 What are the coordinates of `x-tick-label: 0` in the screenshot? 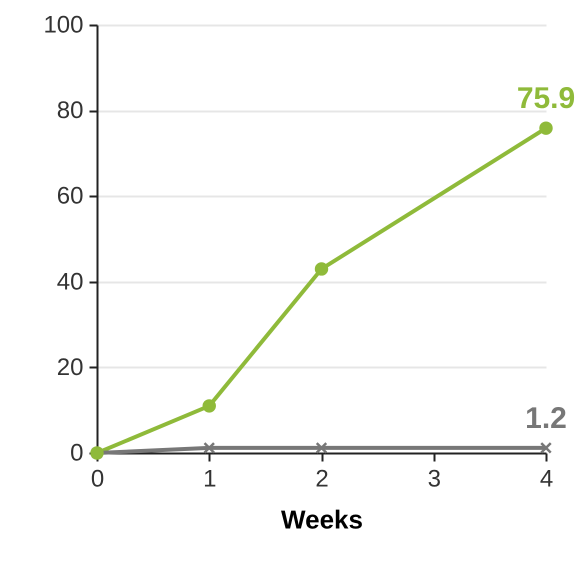 It's located at (97, 479).